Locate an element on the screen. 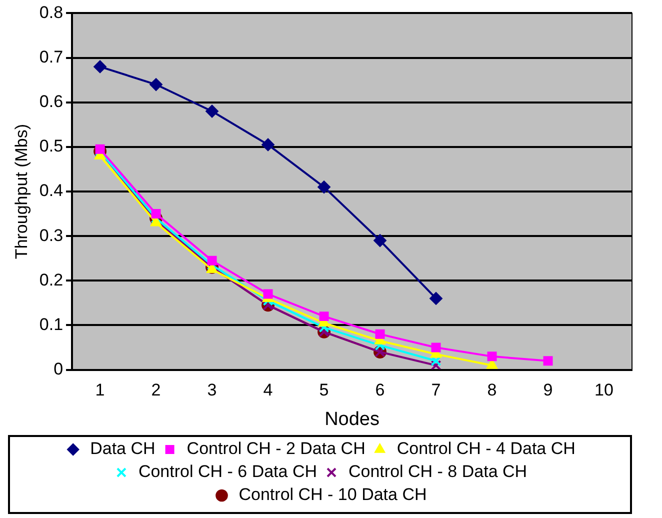  x-tick-label: 9 is located at coordinates (548, 390).